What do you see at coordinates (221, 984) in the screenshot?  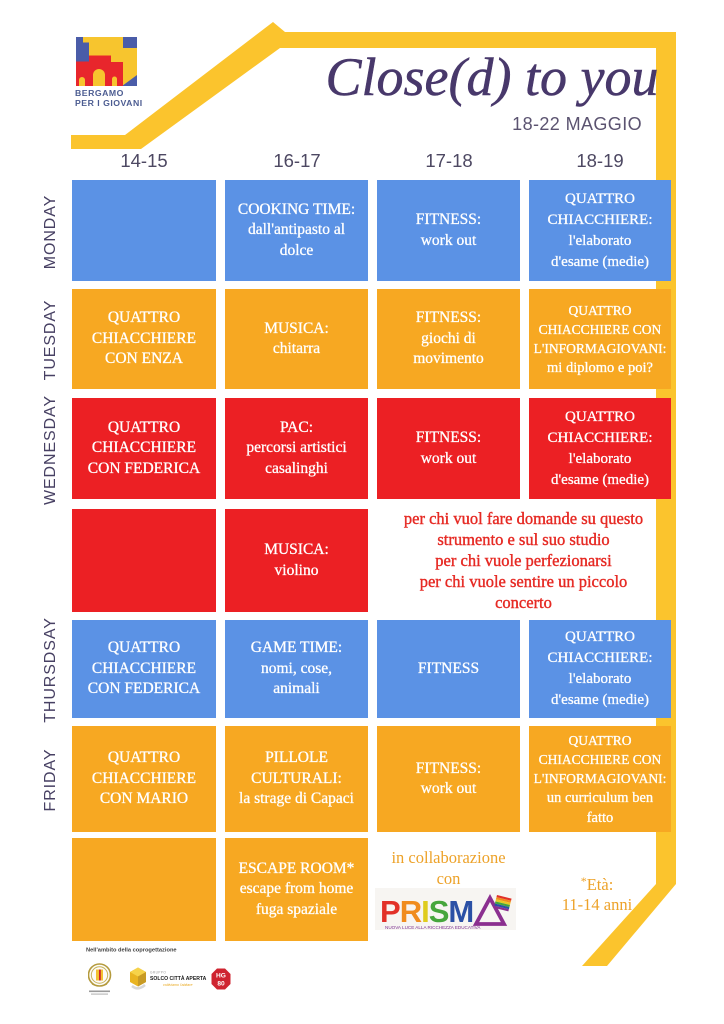 I see `svg-text: 80` at bounding box center [221, 984].